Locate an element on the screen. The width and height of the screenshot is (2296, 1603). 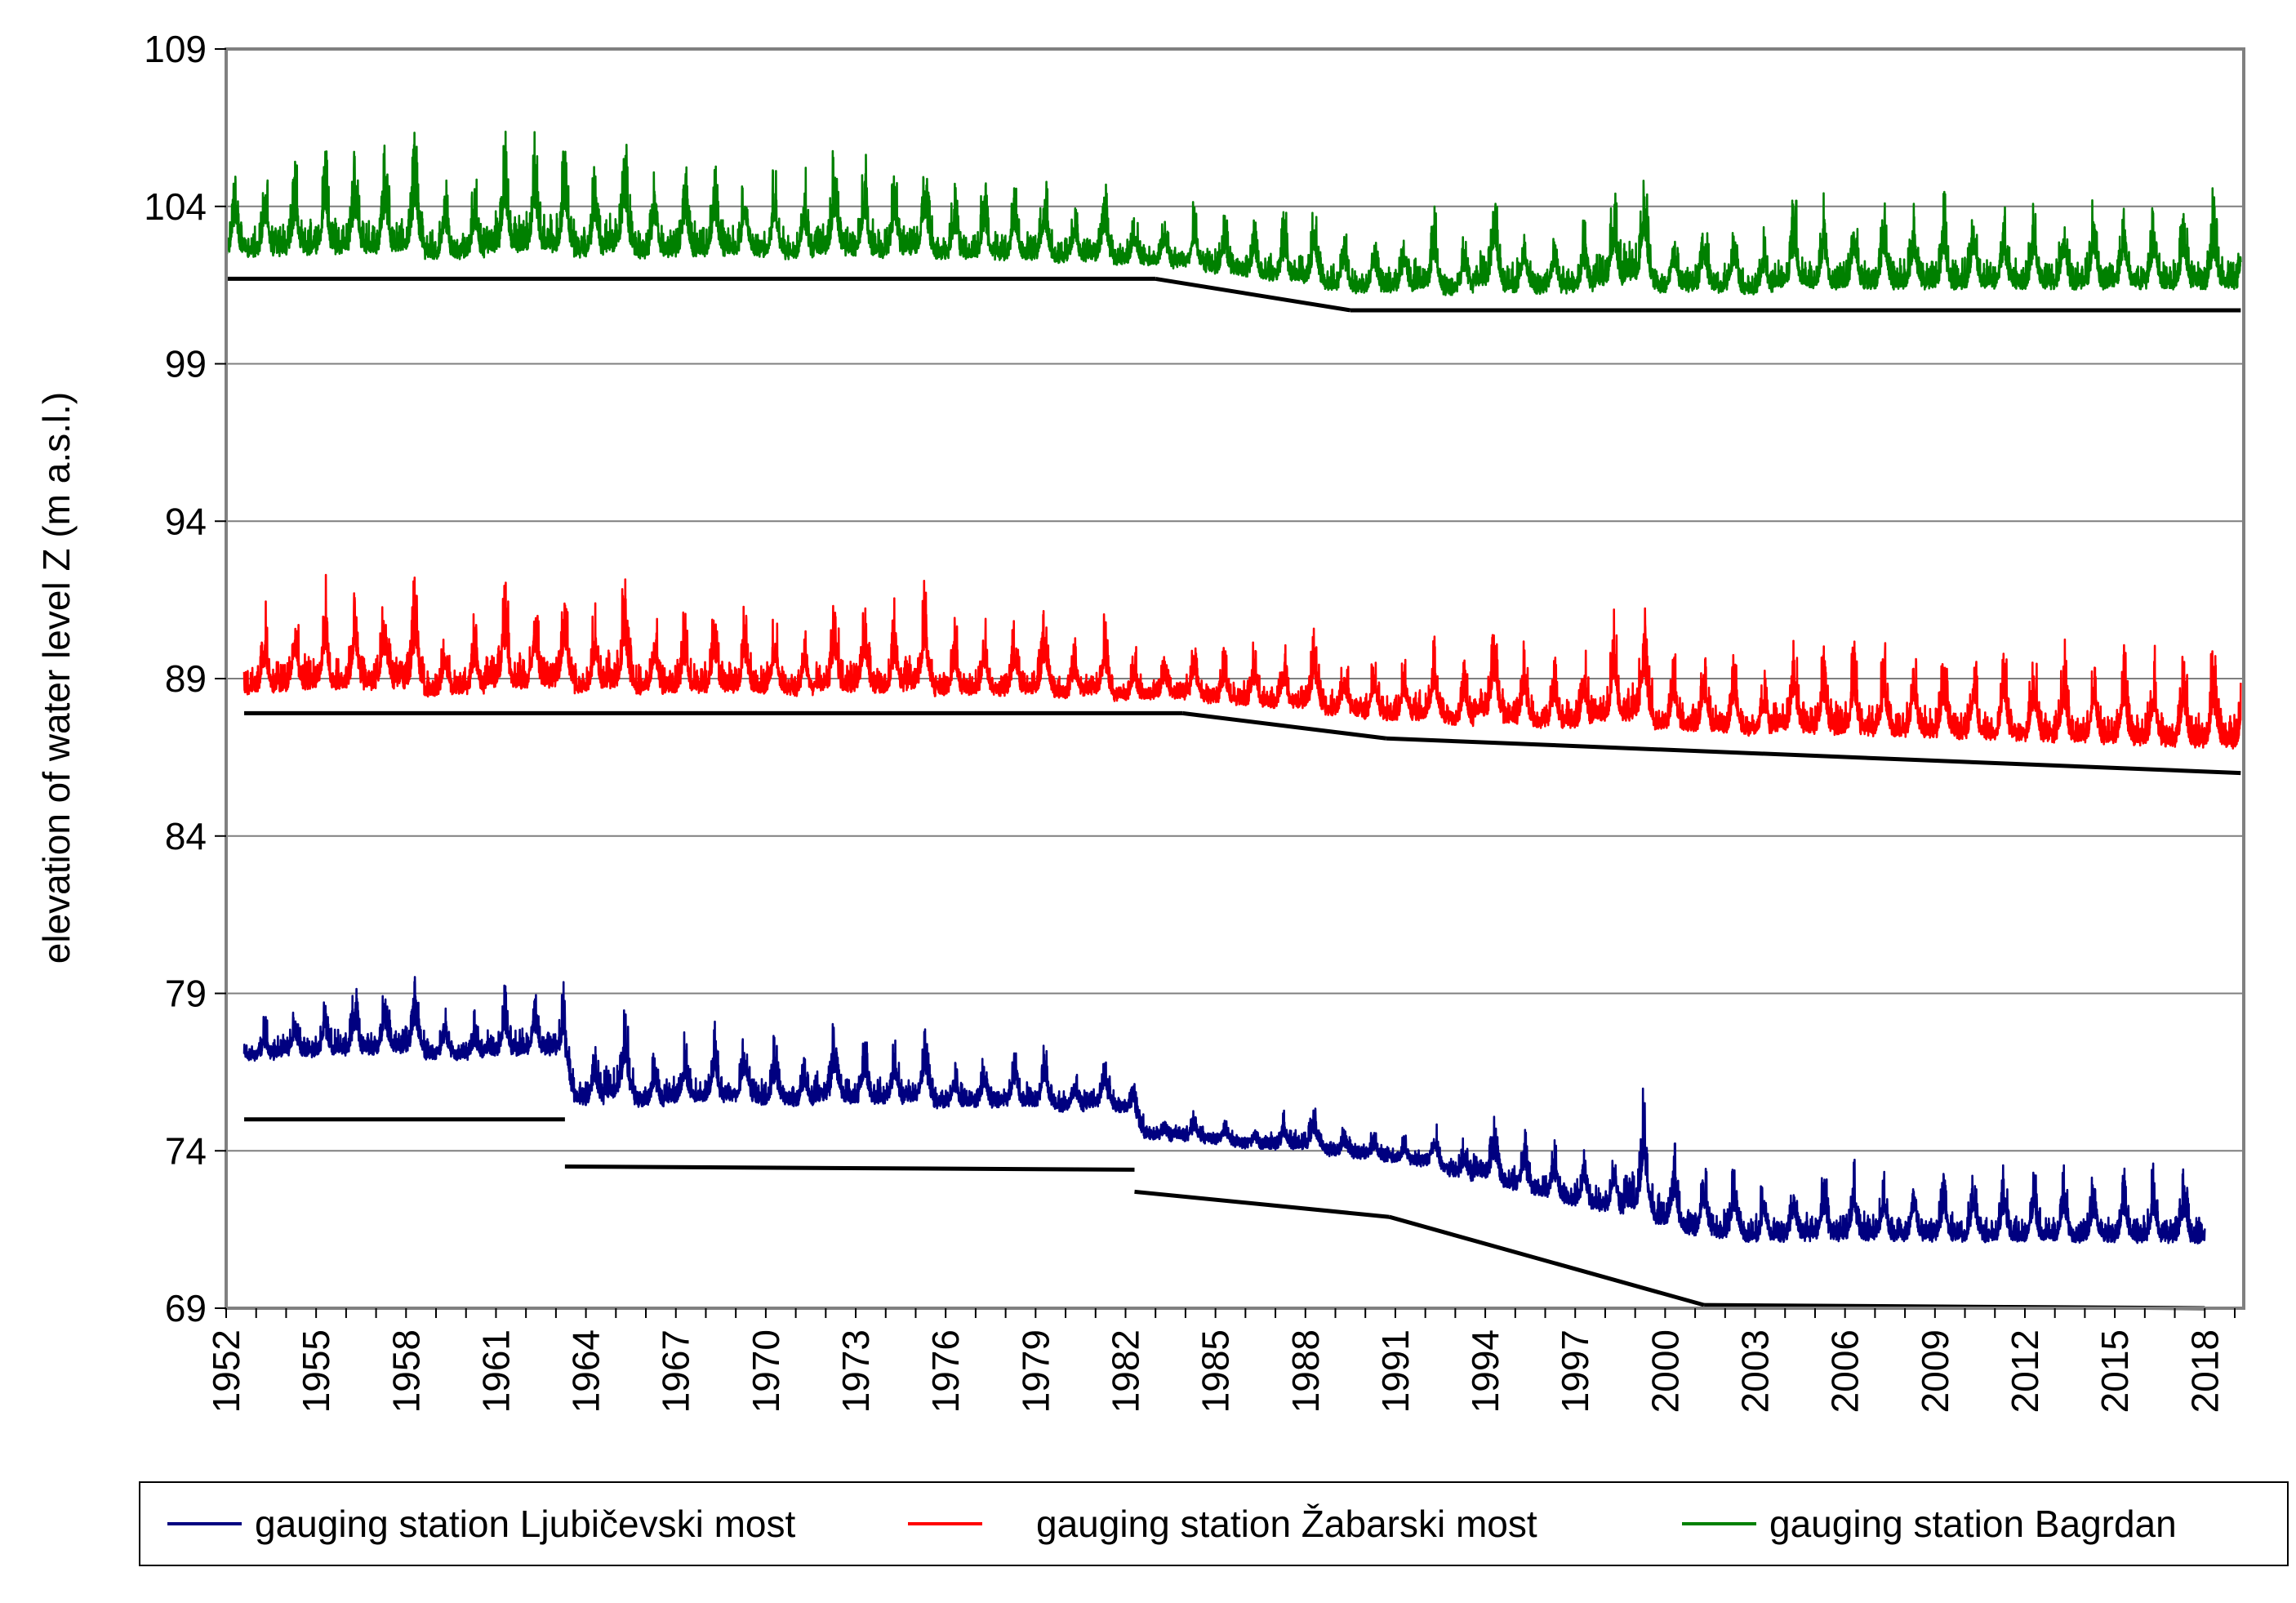
x-tick-label-1958: 1958 is located at coordinates (406, 1371).